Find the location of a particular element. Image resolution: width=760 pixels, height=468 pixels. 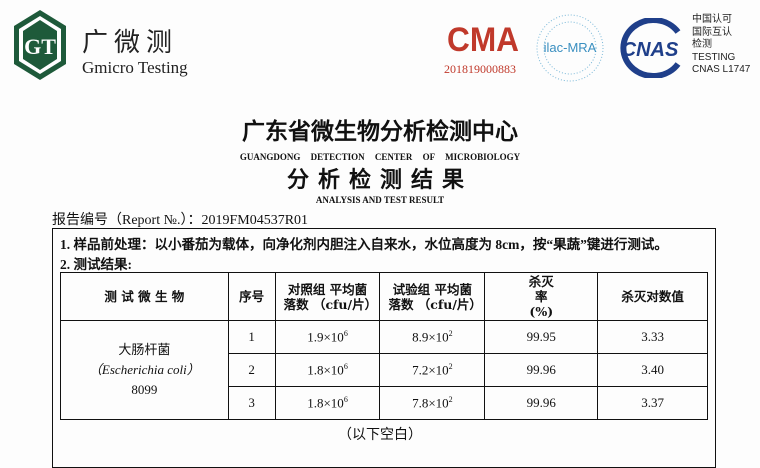

test-count: 8.9×102 is located at coordinates (432, 337).